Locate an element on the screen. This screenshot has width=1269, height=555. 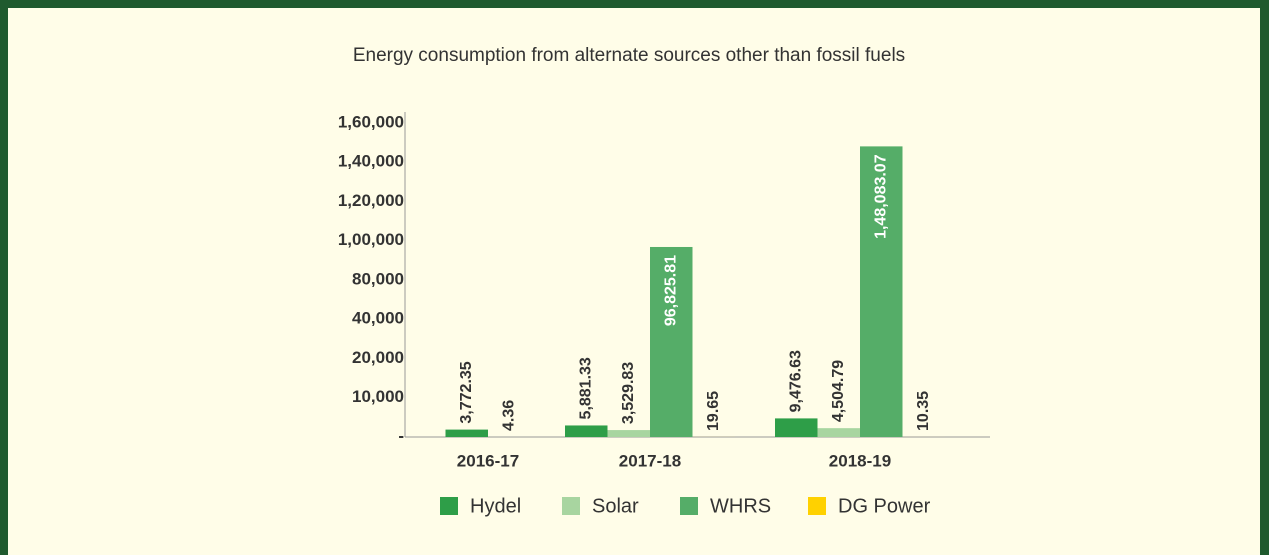
legend-label: Hydel is located at coordinates (495, 506).